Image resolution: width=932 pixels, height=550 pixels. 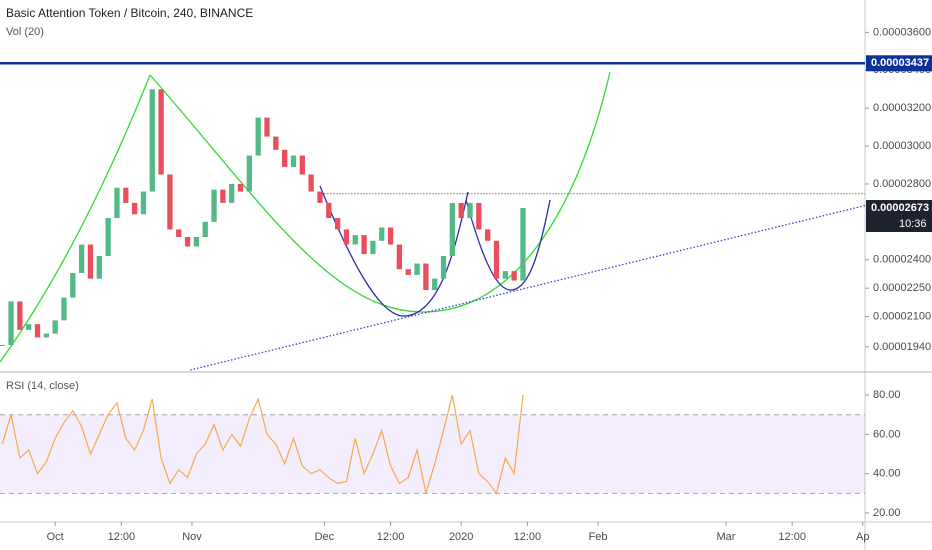 What do you see at coordinates (902, 184) in the screenshot?
I see `y-tick-label: 0.00002800` at bounding box center [902, 184].